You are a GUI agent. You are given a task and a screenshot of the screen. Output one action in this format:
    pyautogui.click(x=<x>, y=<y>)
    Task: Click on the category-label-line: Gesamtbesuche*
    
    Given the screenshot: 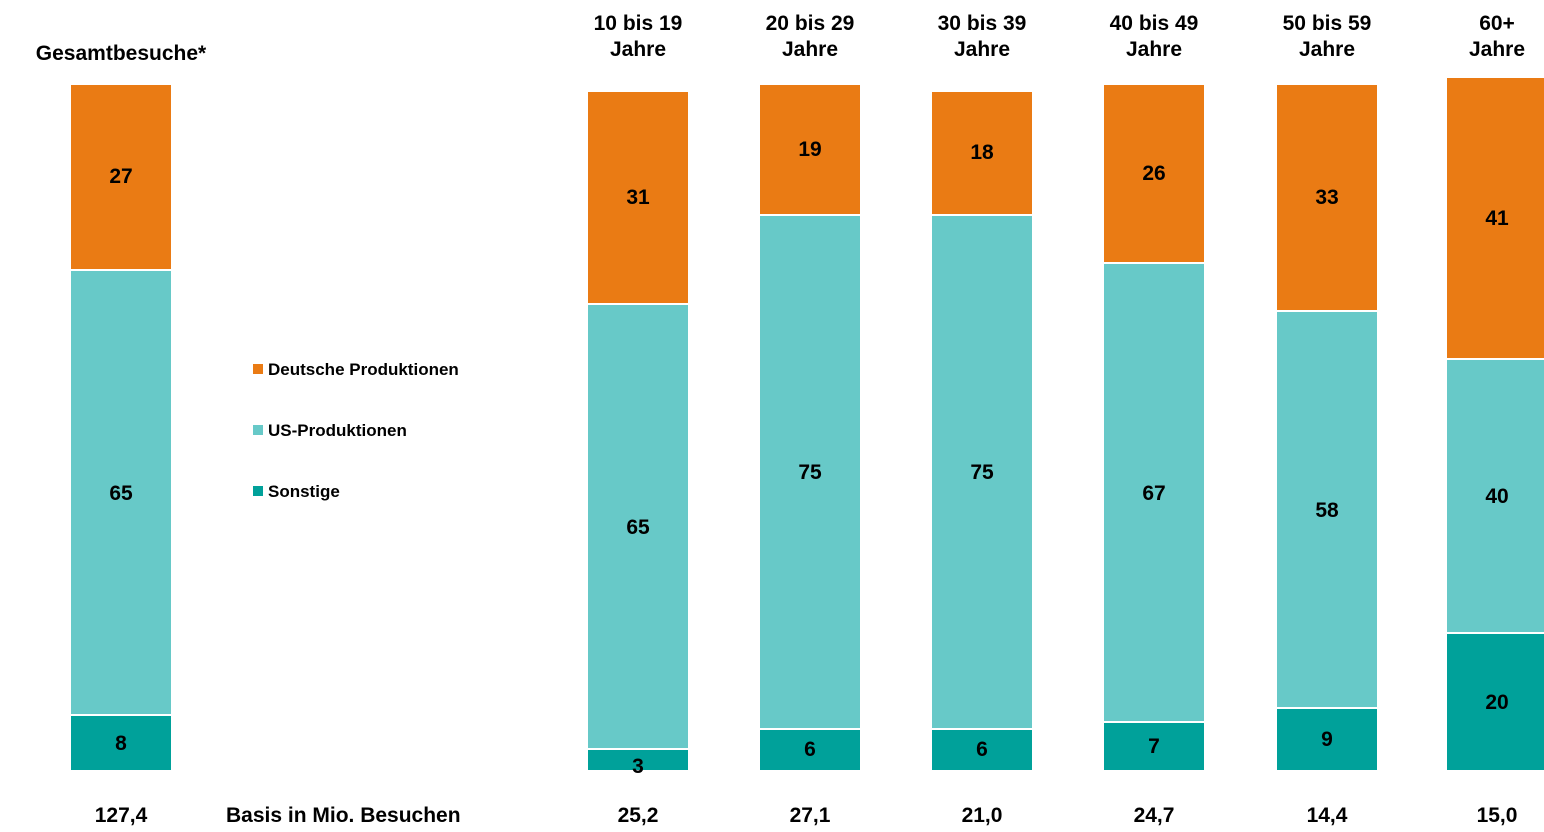 What is the action you would take?
    pyautogui.click(x=121, y=53)
    